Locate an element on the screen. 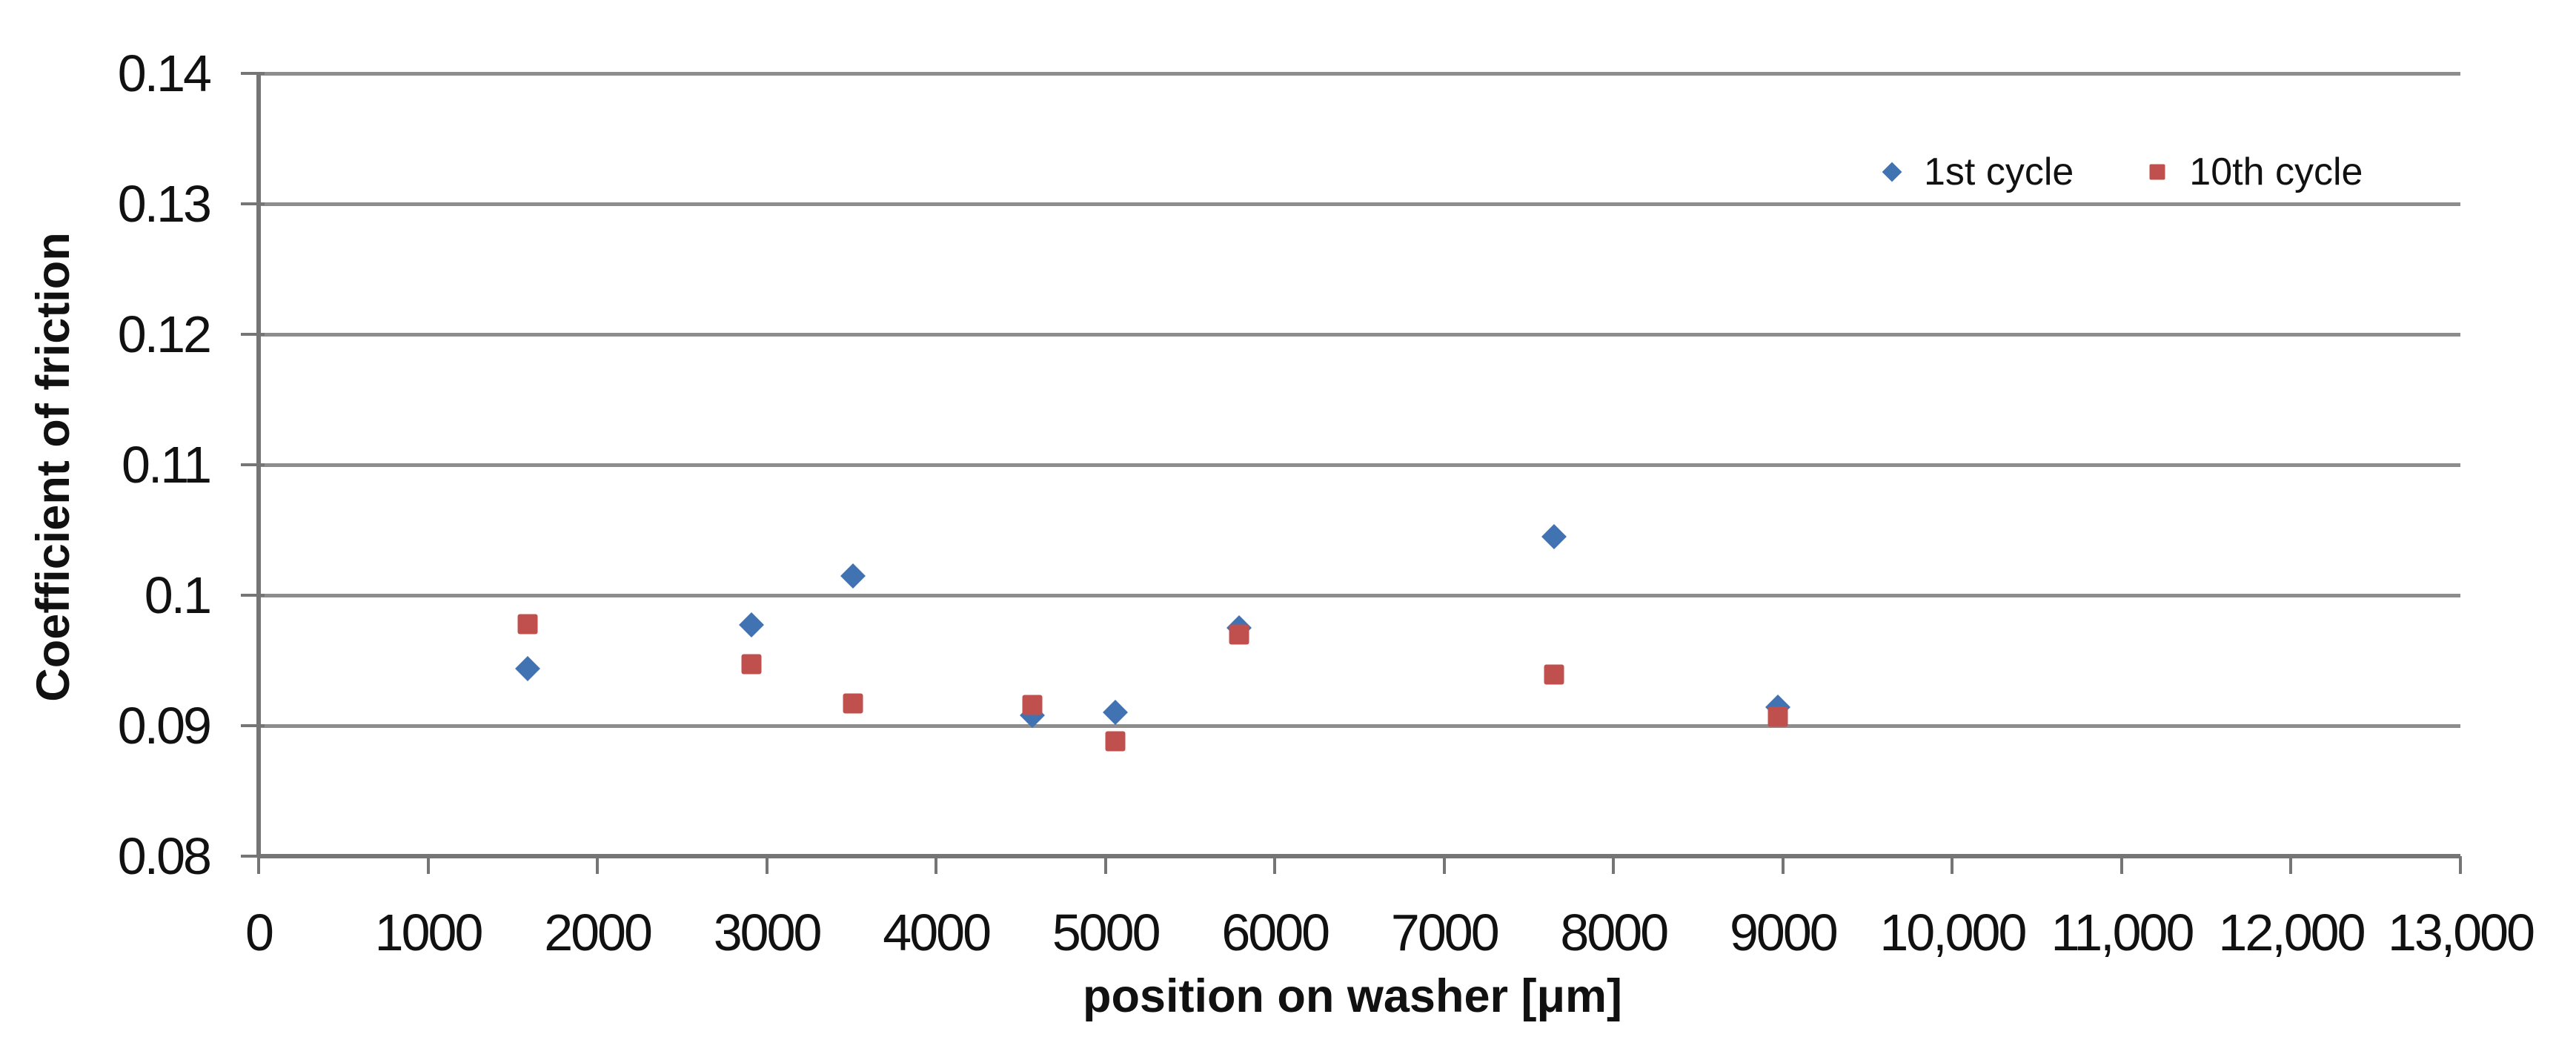 This screenshot has width=2576, height=1060. legend-diamond-icon is located at coordinates (1892, 172).